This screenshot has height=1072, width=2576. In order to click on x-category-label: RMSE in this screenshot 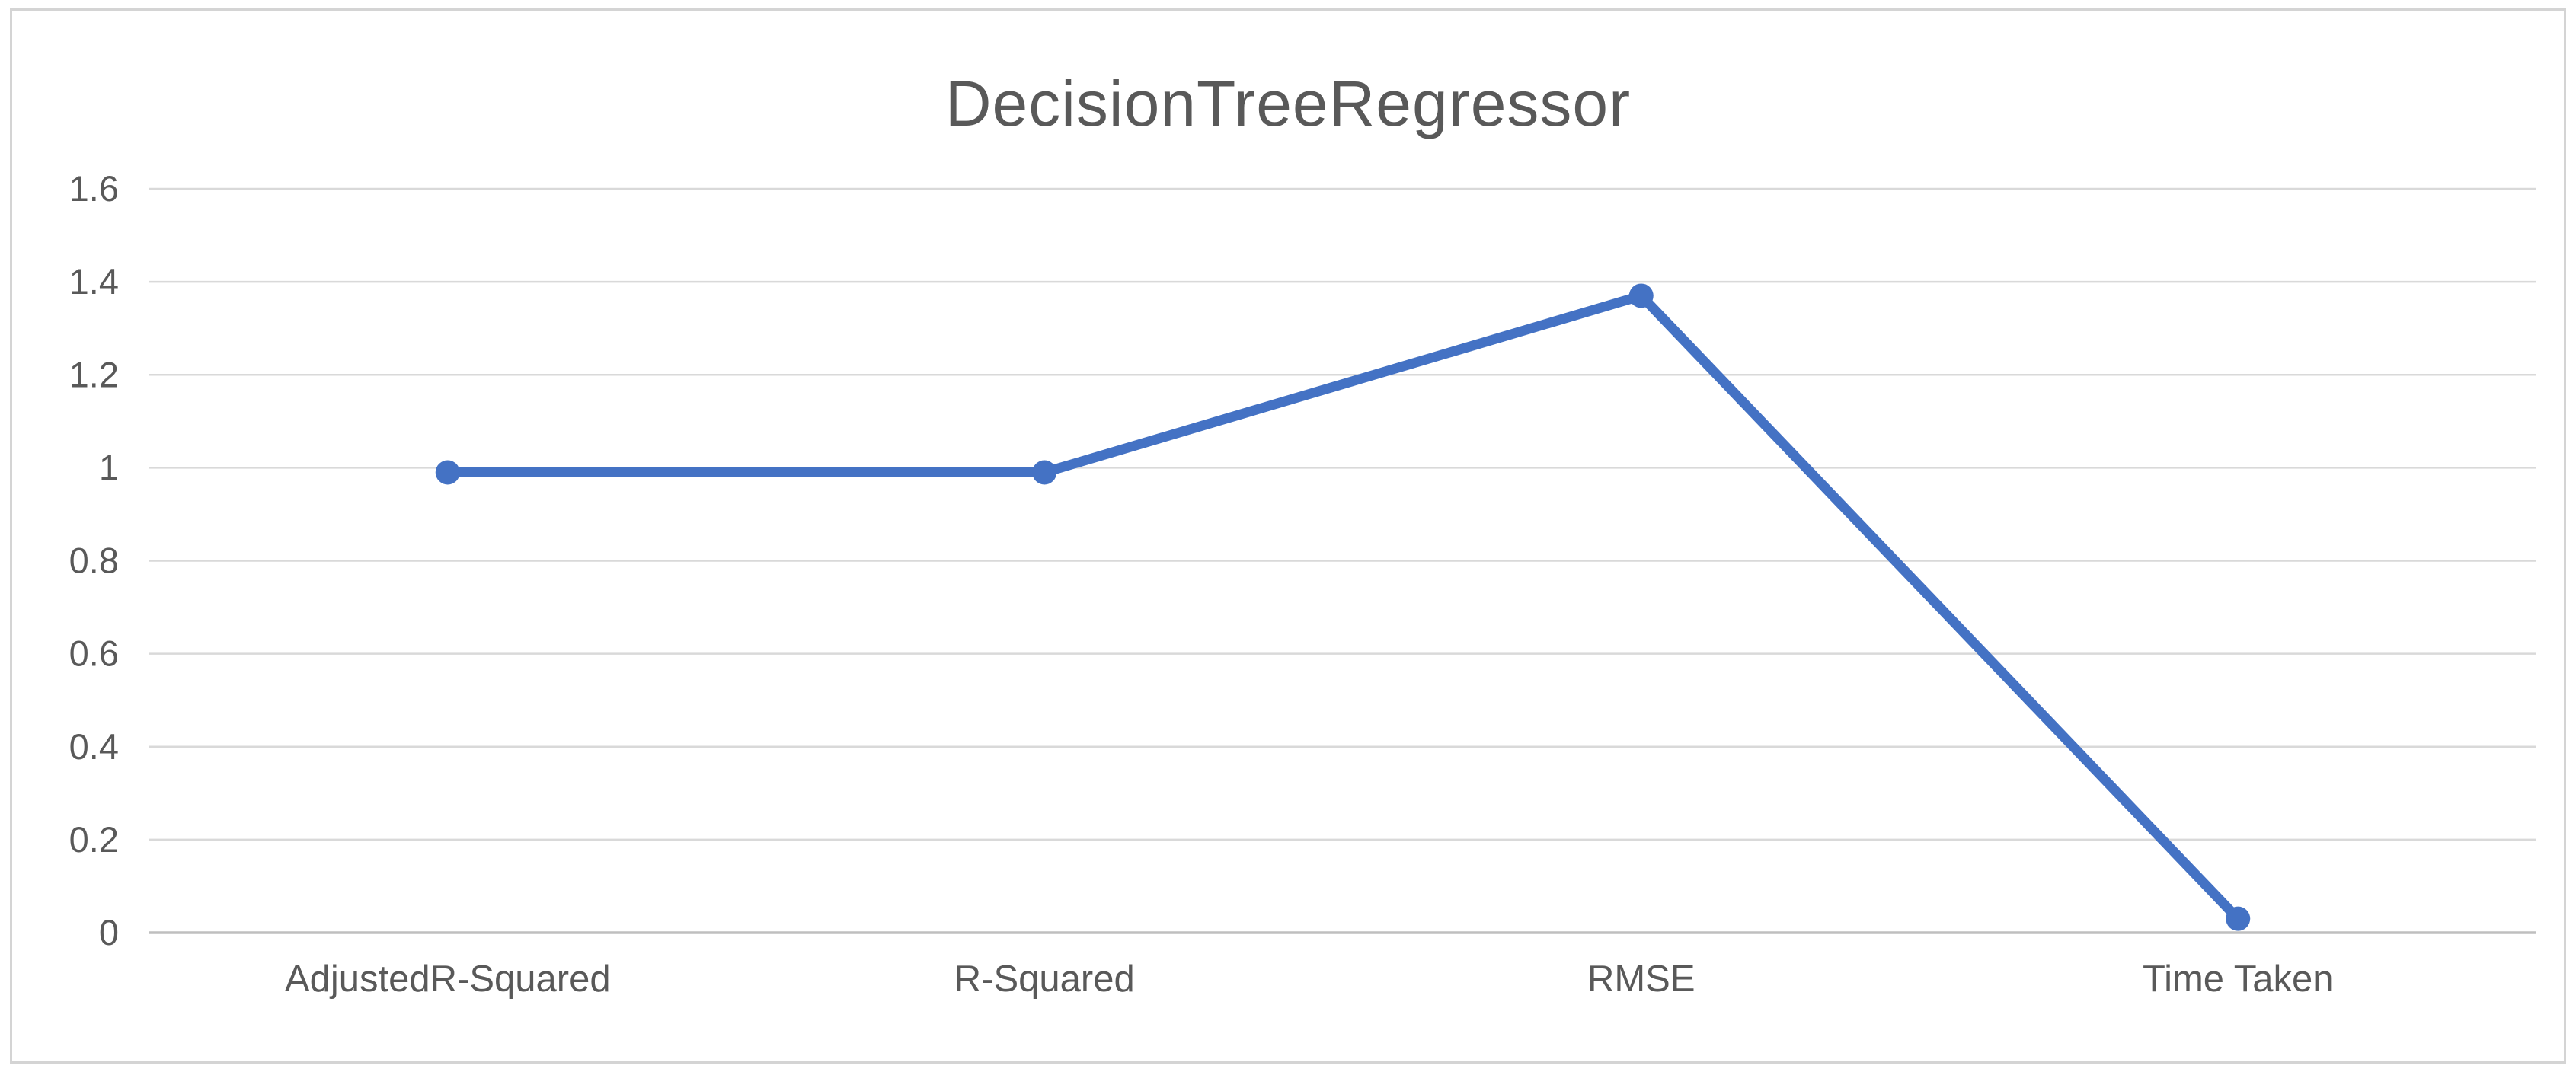, I will do `click(1641, 979)`.